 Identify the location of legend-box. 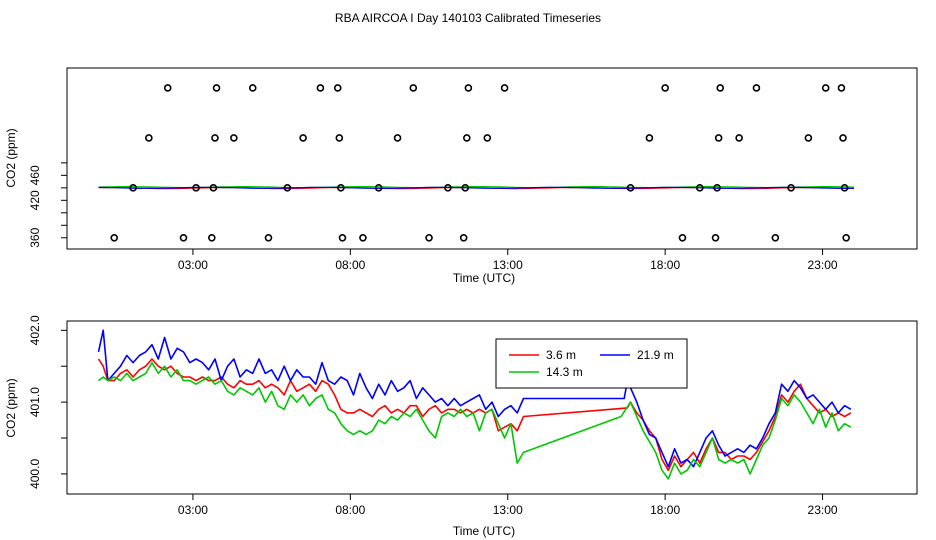
(591, 363).